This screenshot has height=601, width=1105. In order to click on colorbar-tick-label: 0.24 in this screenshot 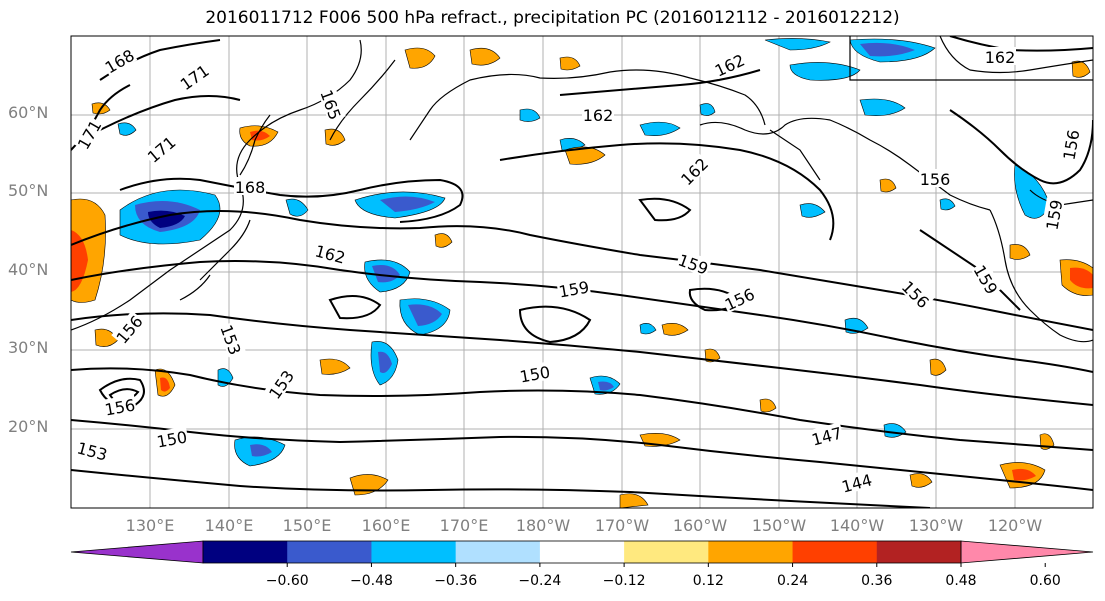, I will do `click(792, 581)`.